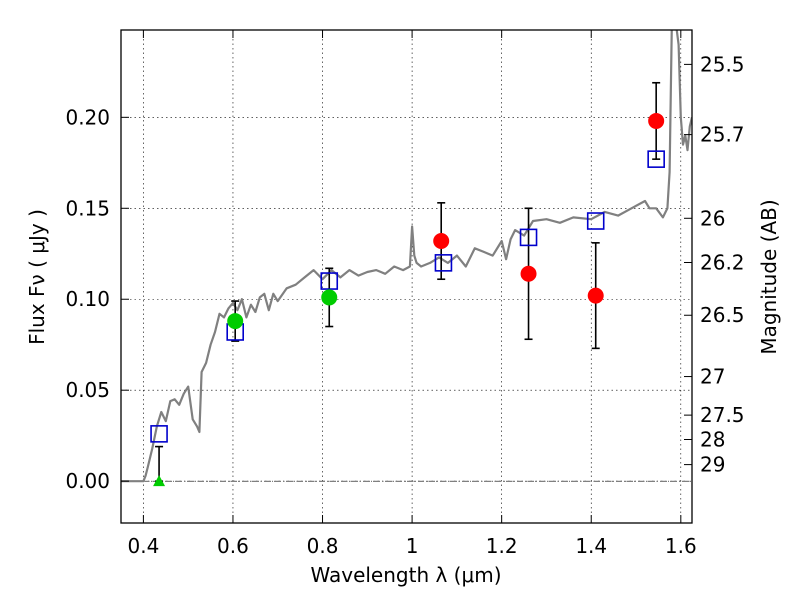  What do you see at coordinates (722, 415) in the screenshot?
I see `y2-tick-label: 27.5` at bounding box center [722, 415].